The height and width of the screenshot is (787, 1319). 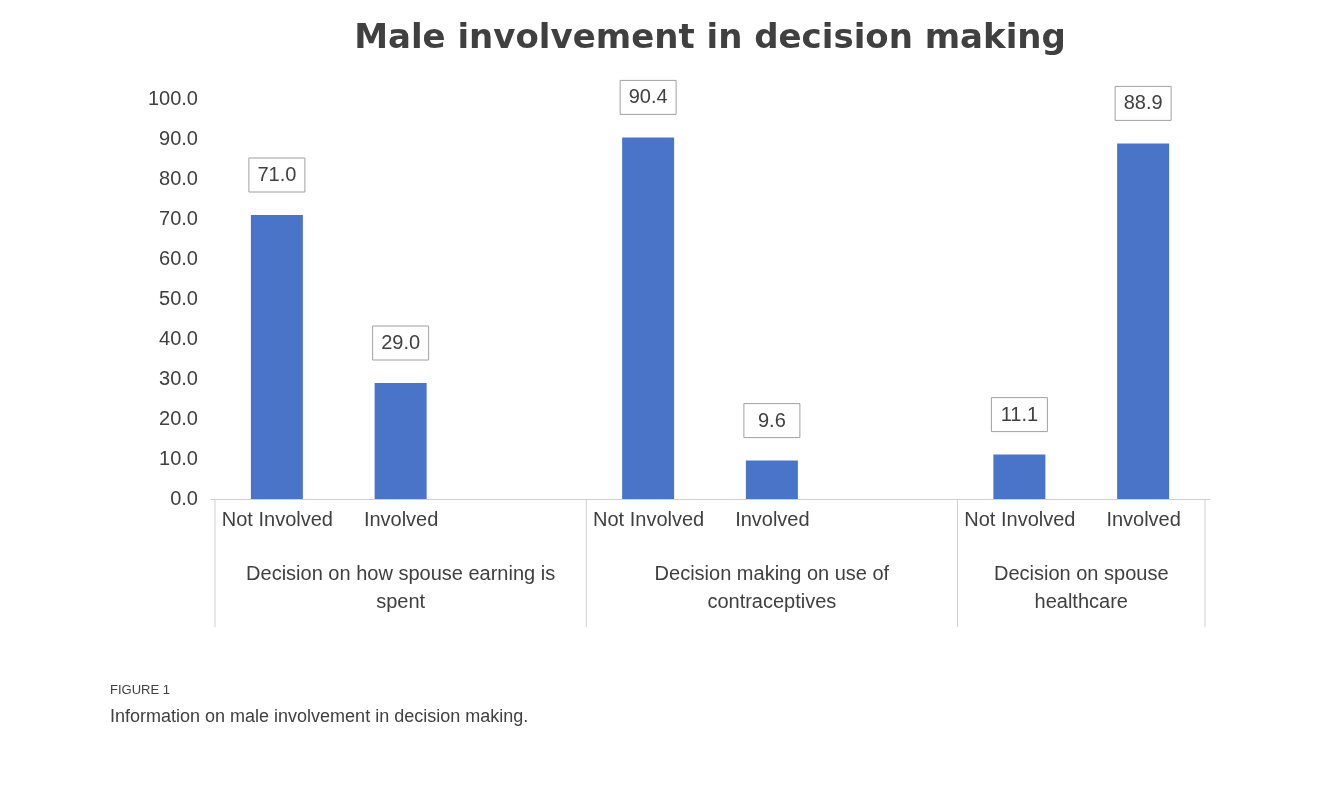 I want to click on chart-title: Male involvement in decision making, so click(x=710, y=35).